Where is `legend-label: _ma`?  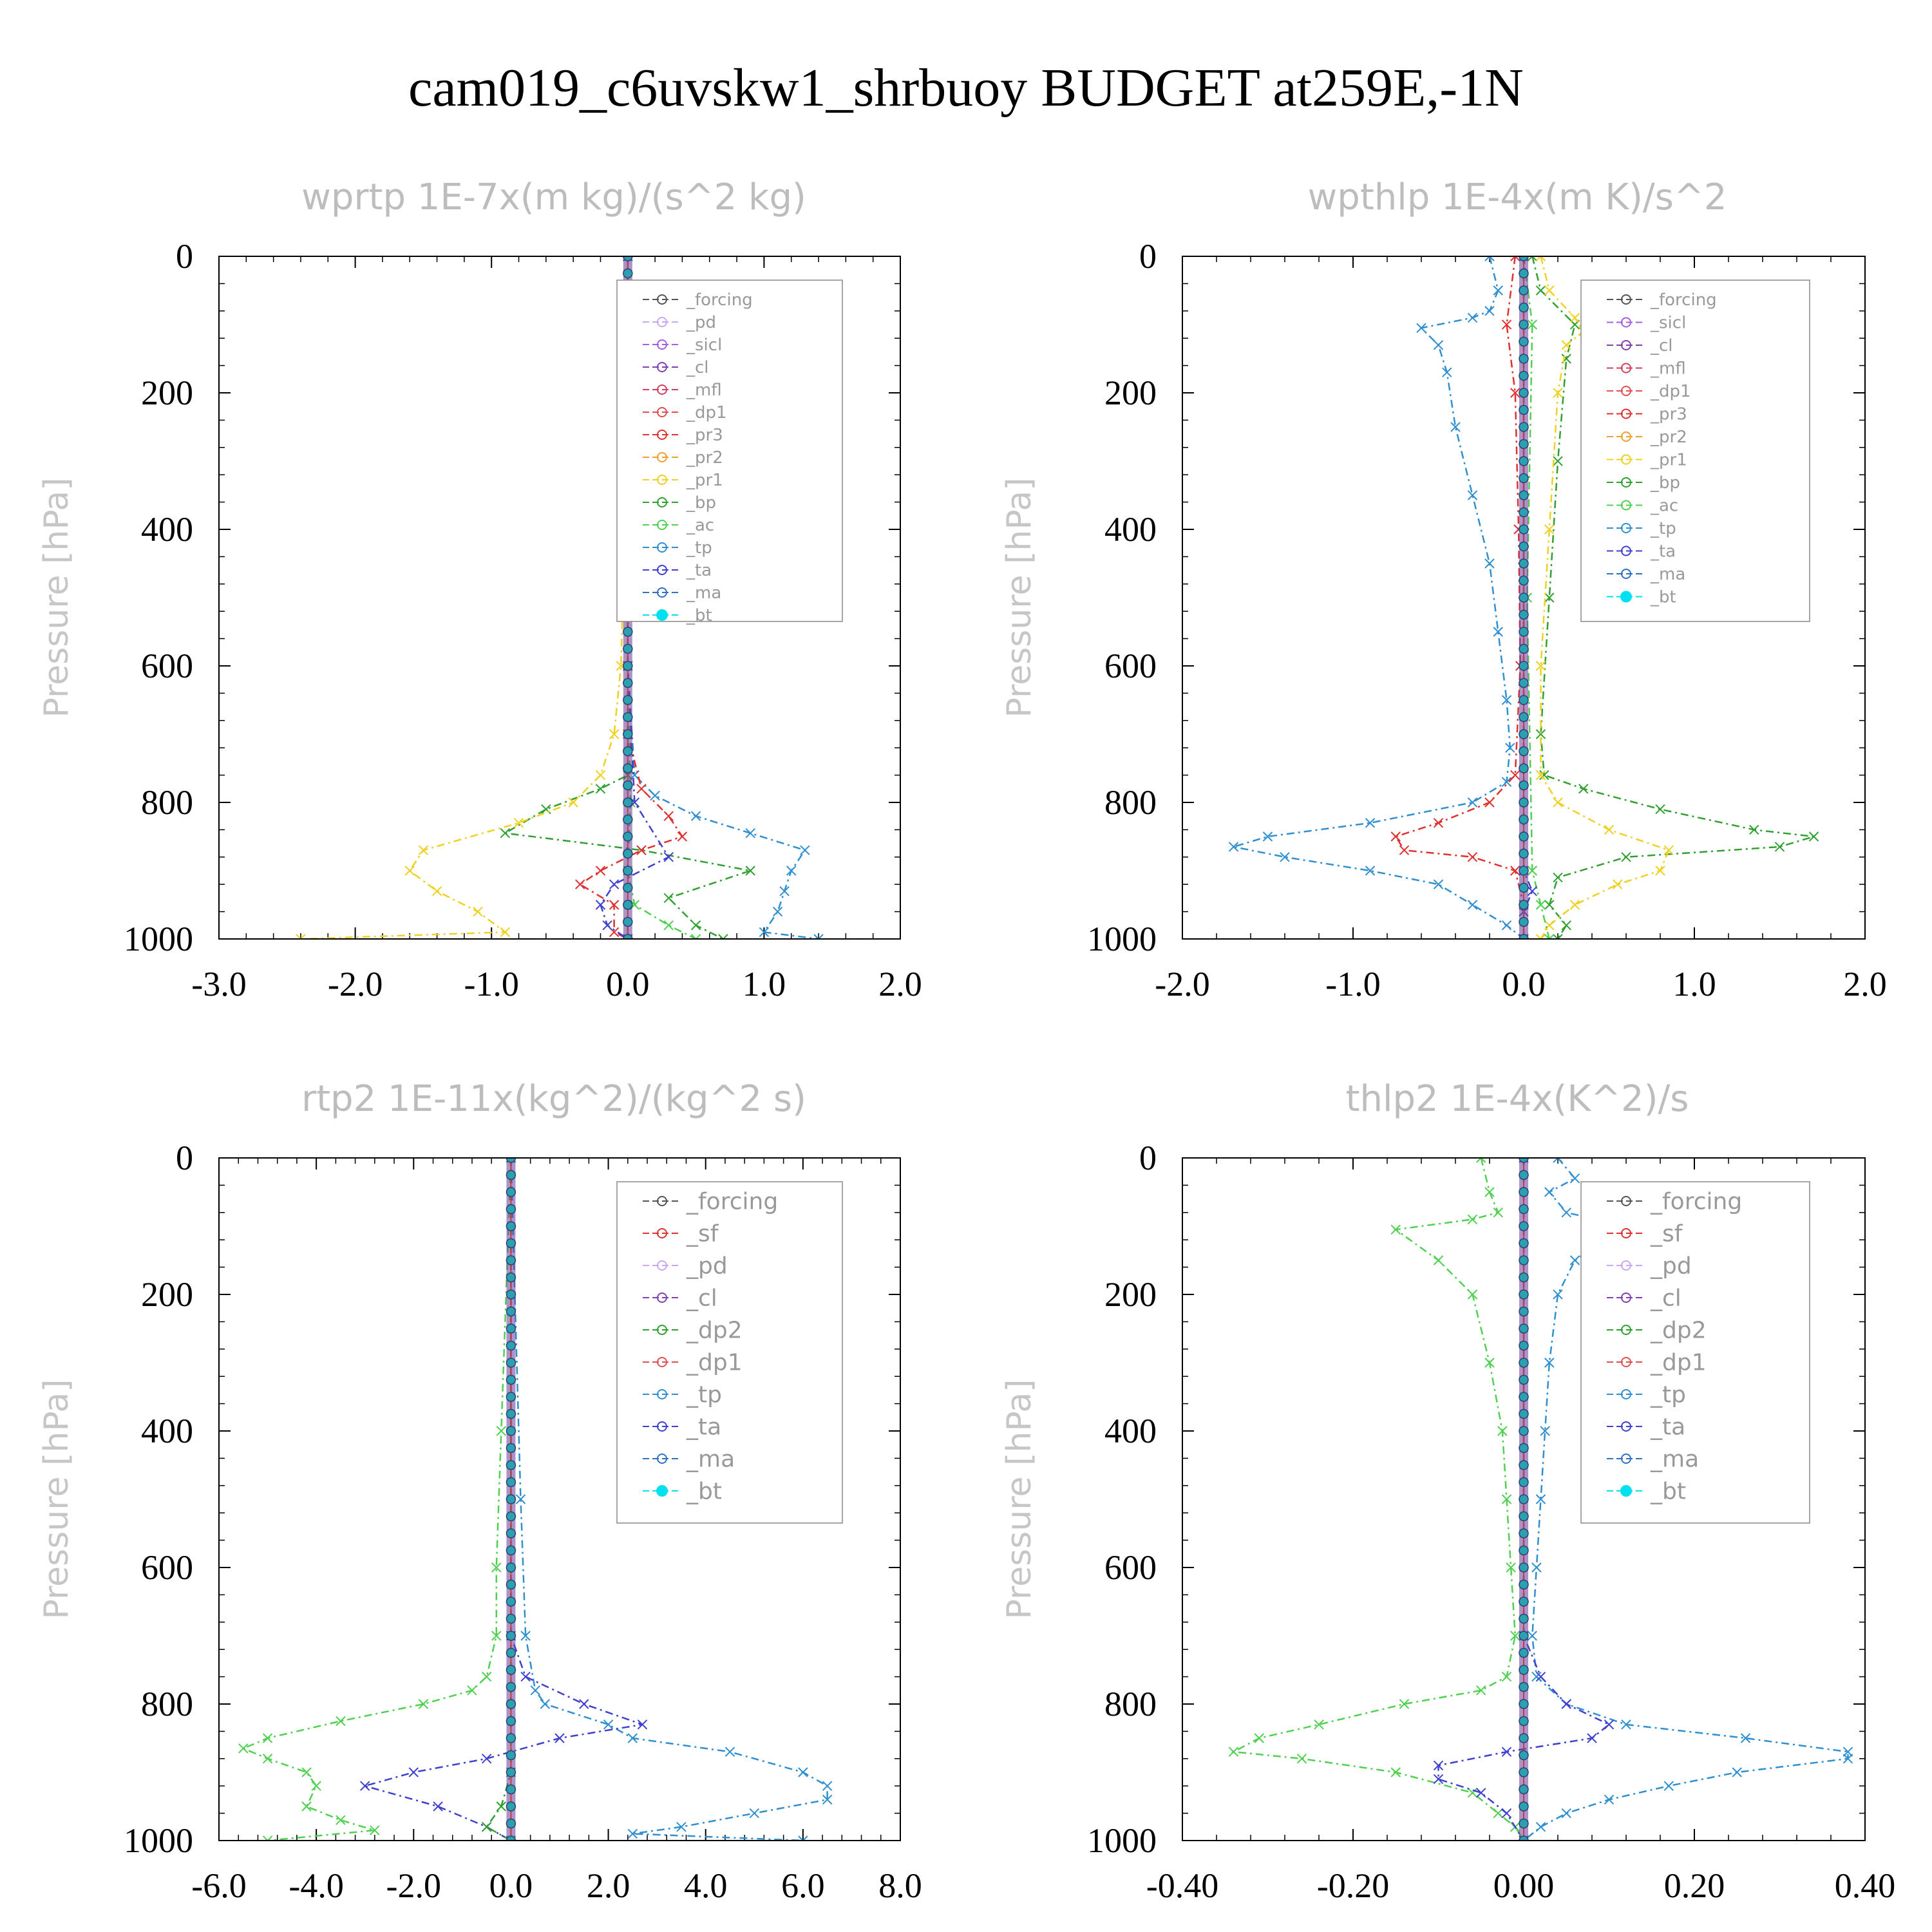 legend-label: _ma is located at coordinates (703, 593).